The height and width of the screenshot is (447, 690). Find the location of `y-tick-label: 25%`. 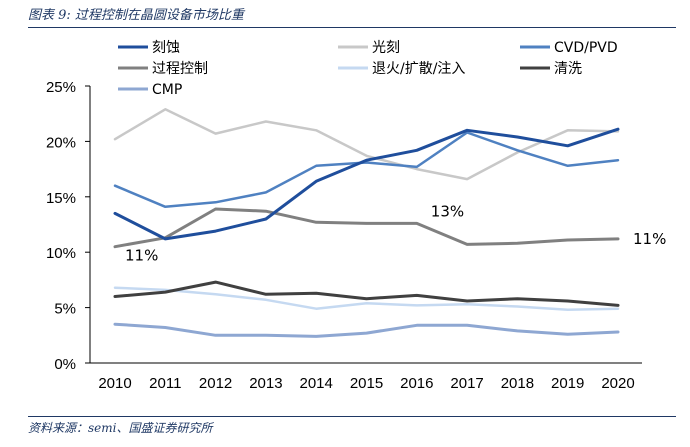

y-tick-label: 25% is located at coordinates (61, 87).